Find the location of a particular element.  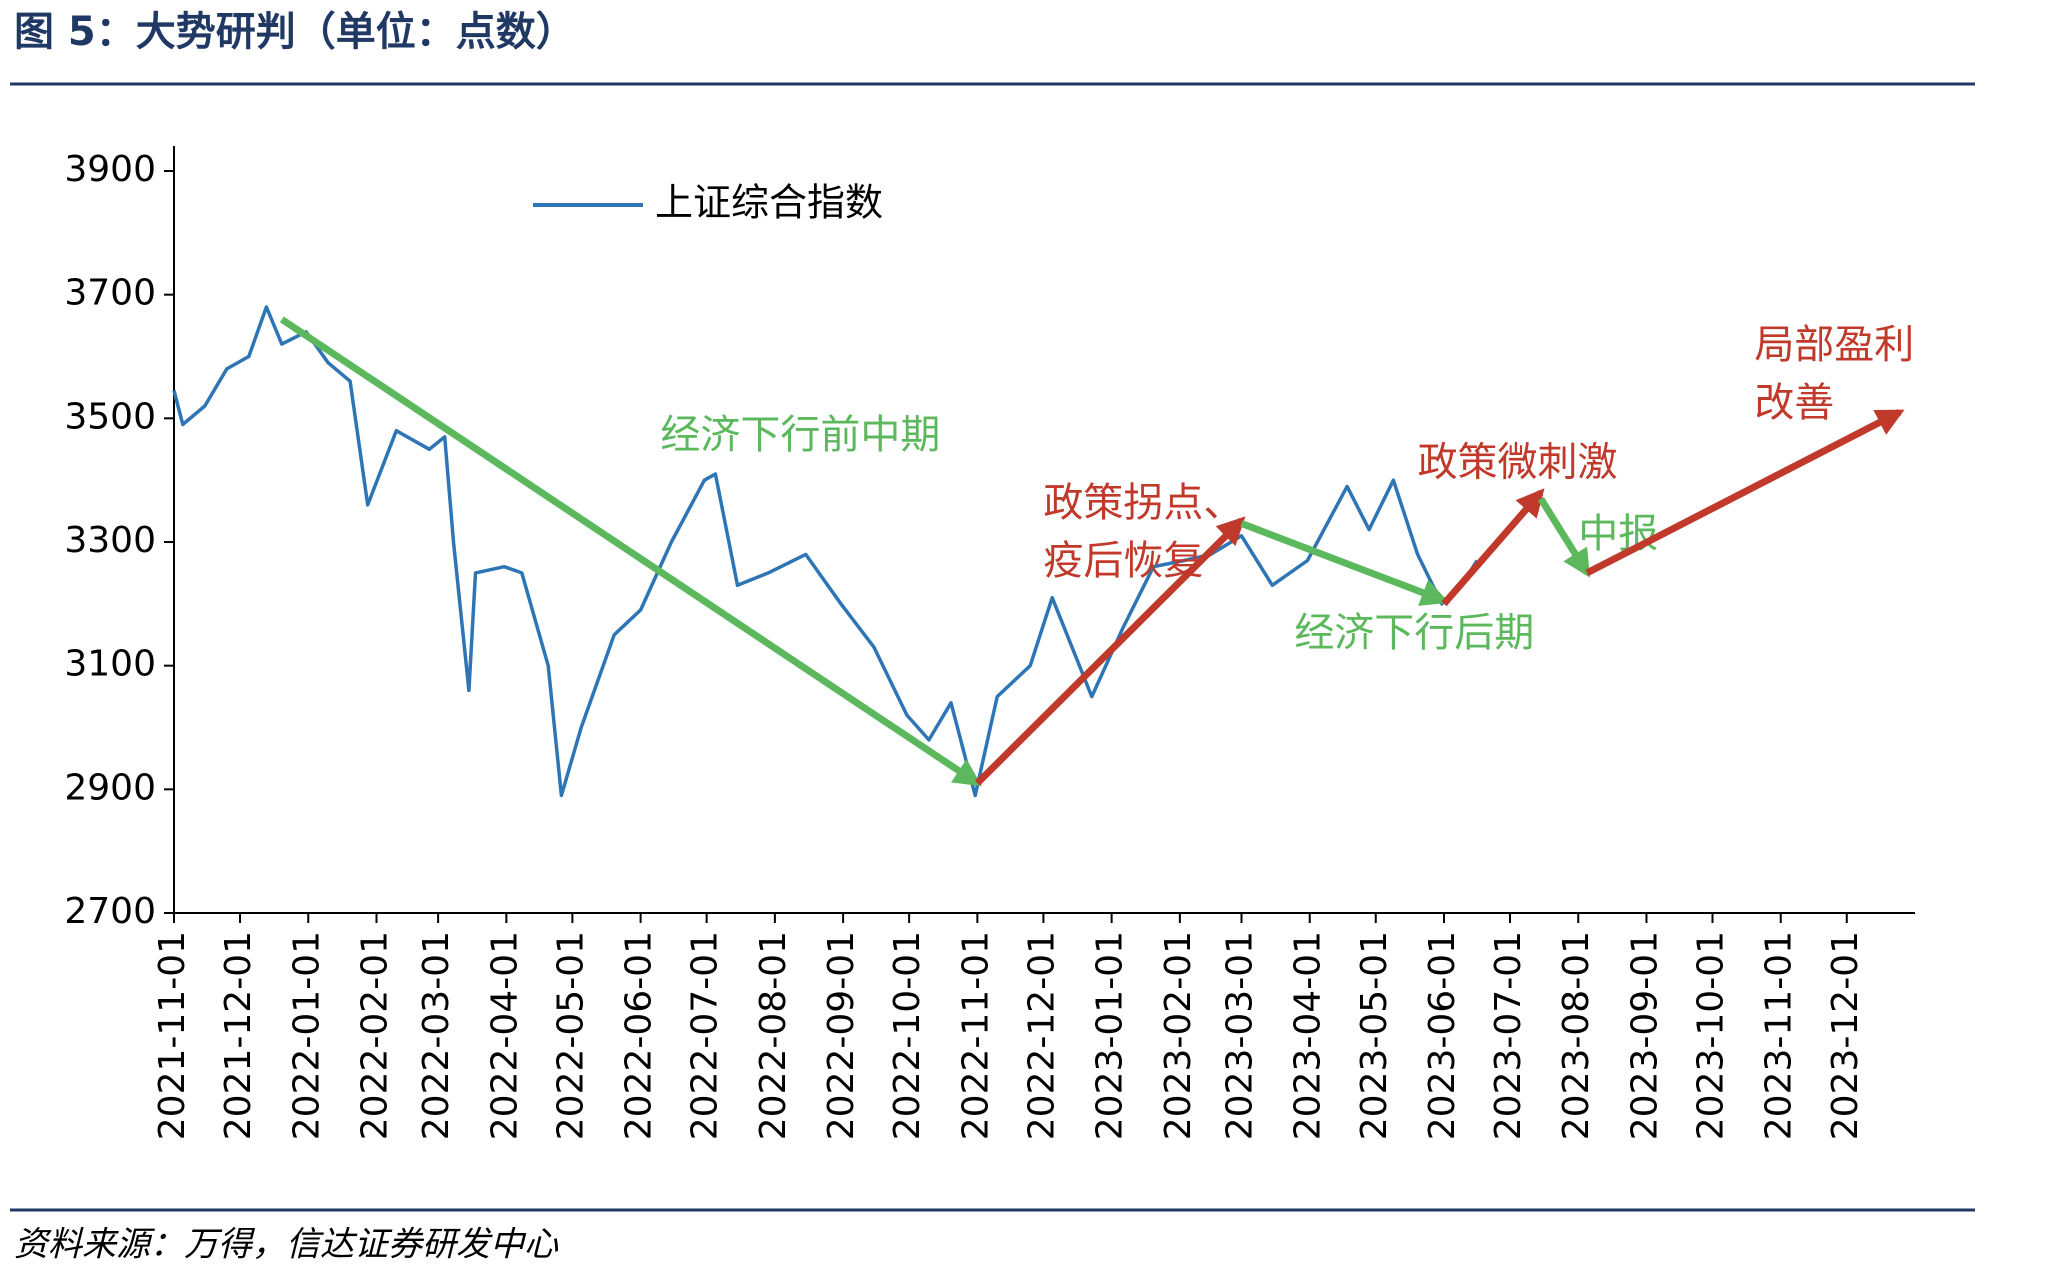

x-tick-label: 2022-07-01 is located at coordinates (705, 1035).